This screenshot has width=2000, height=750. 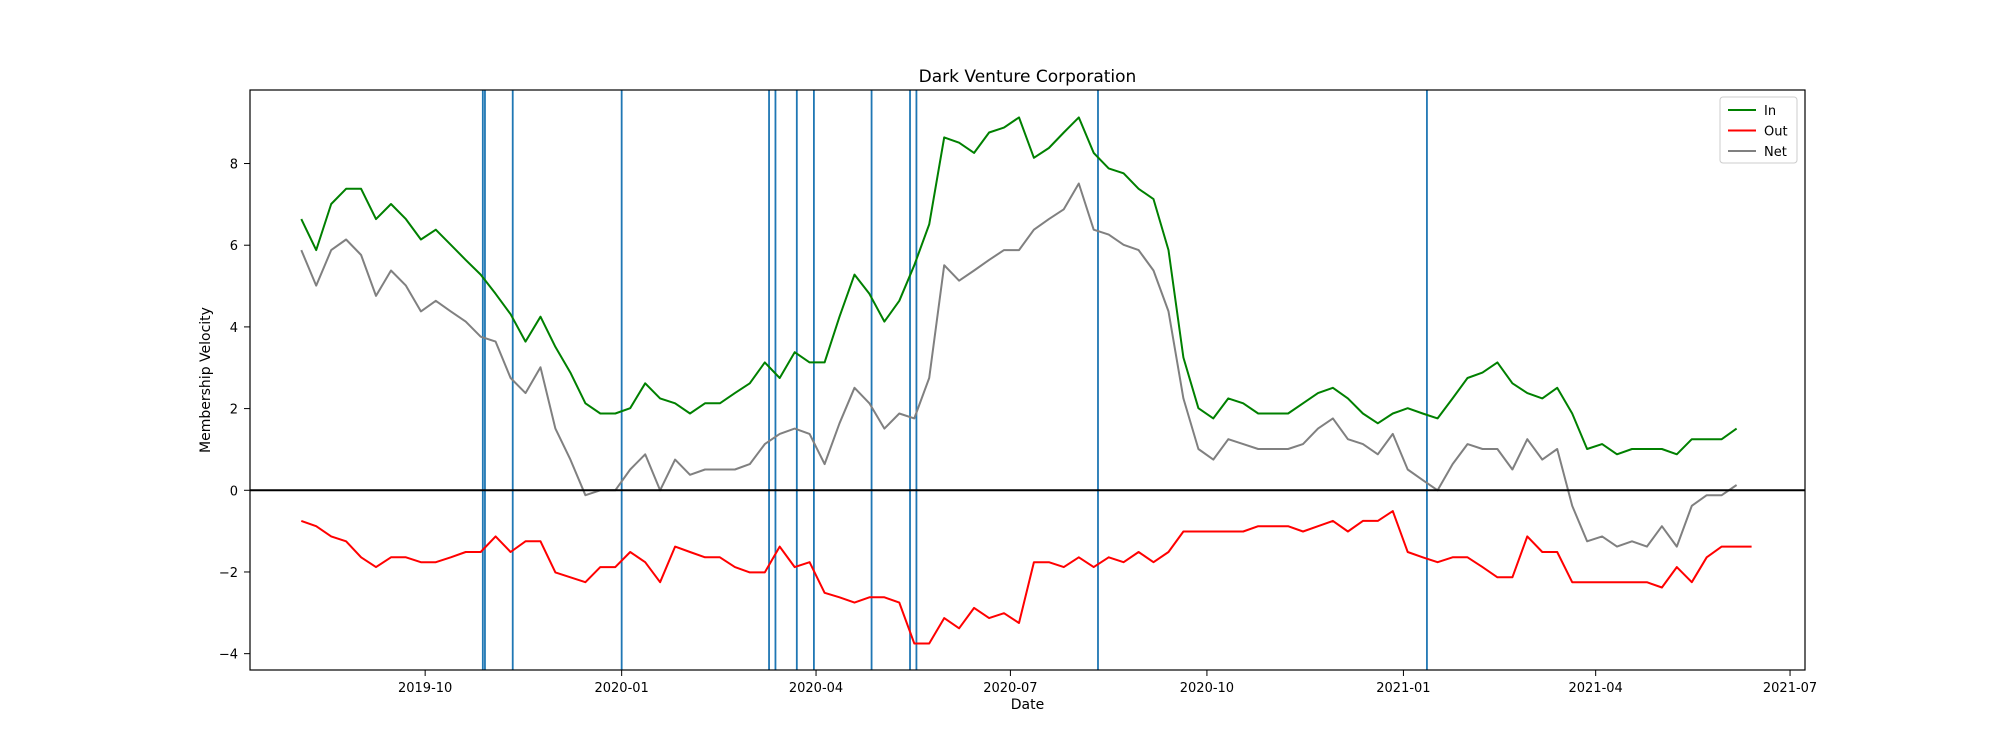 I want to click on x-tick-label: 2020-07, so click(x=1010, y=688).